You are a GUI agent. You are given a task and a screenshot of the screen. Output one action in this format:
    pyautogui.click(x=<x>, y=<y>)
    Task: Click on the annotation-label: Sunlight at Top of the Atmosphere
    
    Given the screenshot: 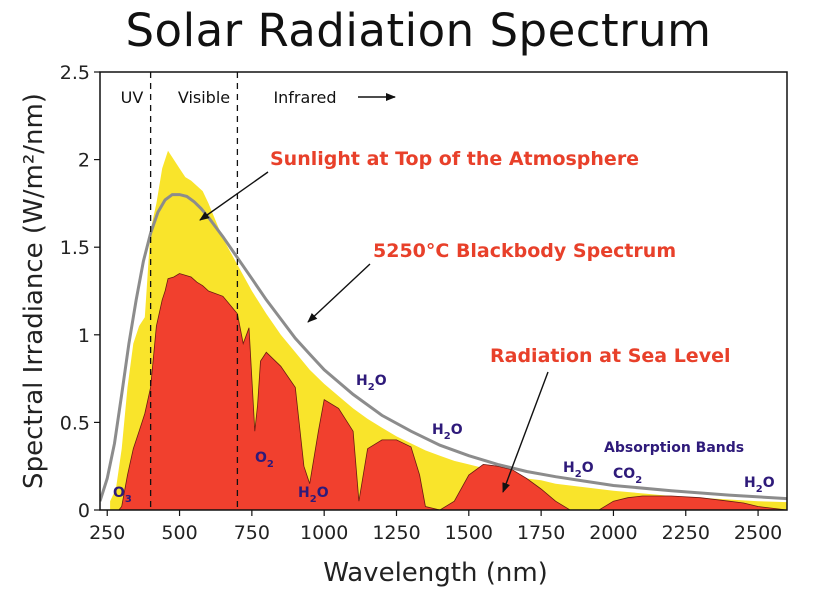 What is the action you would take?
    pyautogui.click(x=454, y=159)
    